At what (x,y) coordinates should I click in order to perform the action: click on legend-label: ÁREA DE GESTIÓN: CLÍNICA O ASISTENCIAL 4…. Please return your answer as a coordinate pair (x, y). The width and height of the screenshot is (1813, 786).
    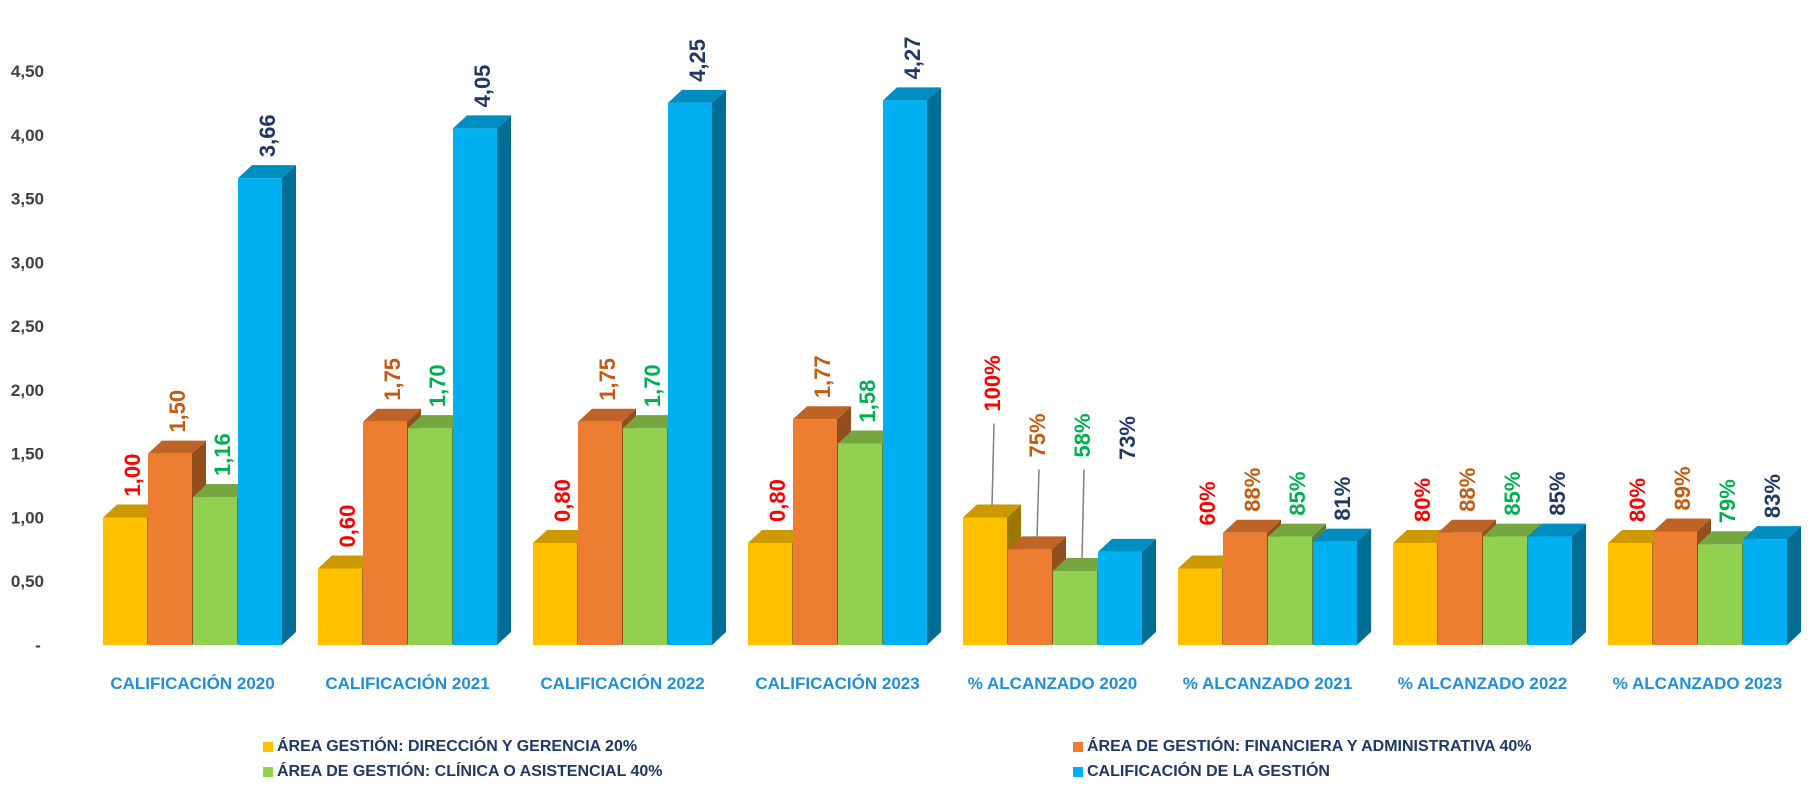
    Looking at the image, I should click on (470, 771).